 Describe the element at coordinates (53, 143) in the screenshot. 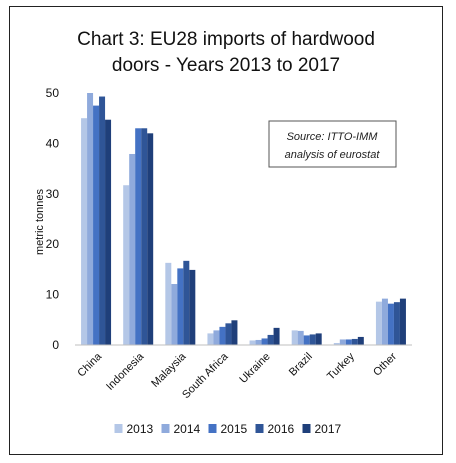

I see `y-tick-label: 40` at that location.